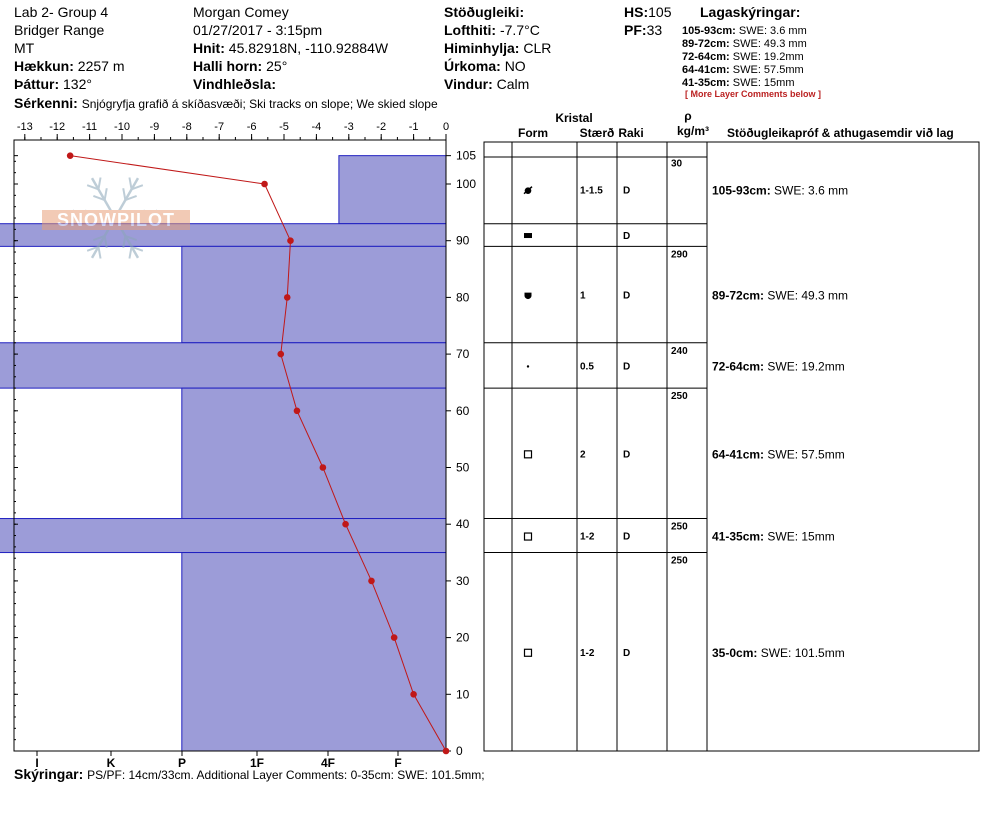 This screenshot has height=840, width=994. Describe the element at coordinates (809, 191) in the screenshot. I see `layer-comment-text: SWE: 3.6 mm` at that location.